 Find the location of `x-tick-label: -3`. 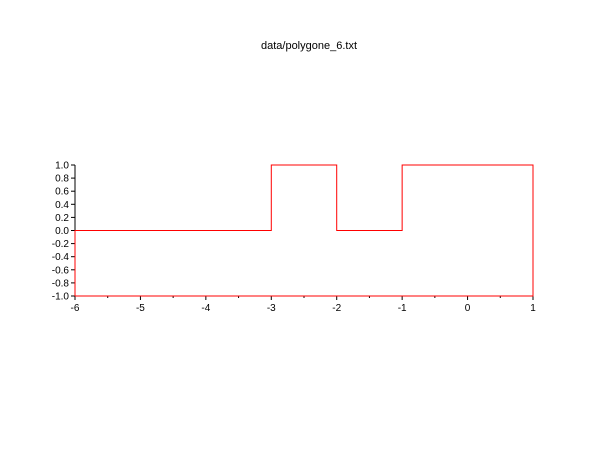

x-tick-label: -3 is located at coordinates (271, 308).